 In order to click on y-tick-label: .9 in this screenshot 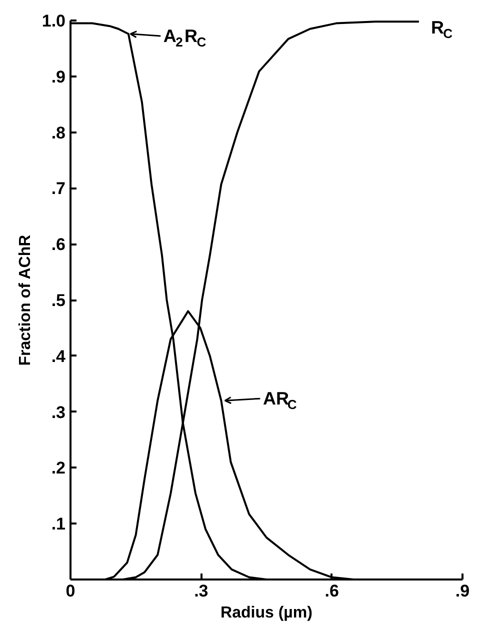, I will do `click(58, 76)`.